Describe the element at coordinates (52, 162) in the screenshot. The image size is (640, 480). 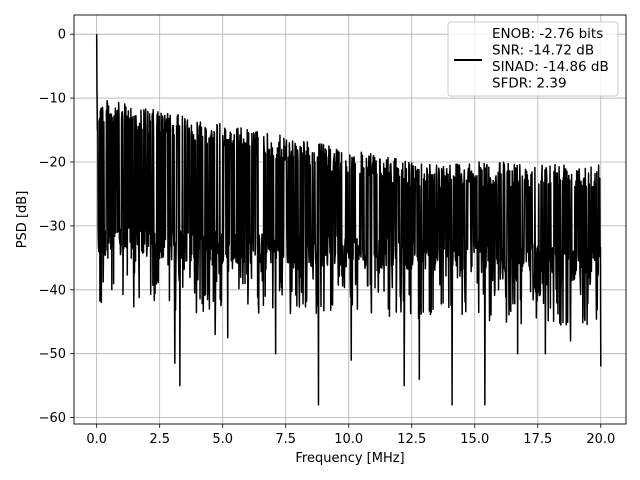
I see `y-tick-label: −20` at that location.